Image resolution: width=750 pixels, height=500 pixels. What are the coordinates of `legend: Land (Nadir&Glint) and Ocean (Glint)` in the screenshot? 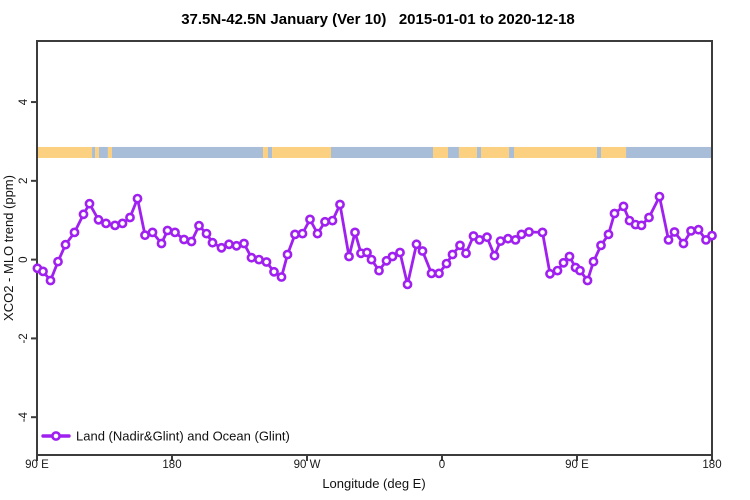 It's located at (165, 436).